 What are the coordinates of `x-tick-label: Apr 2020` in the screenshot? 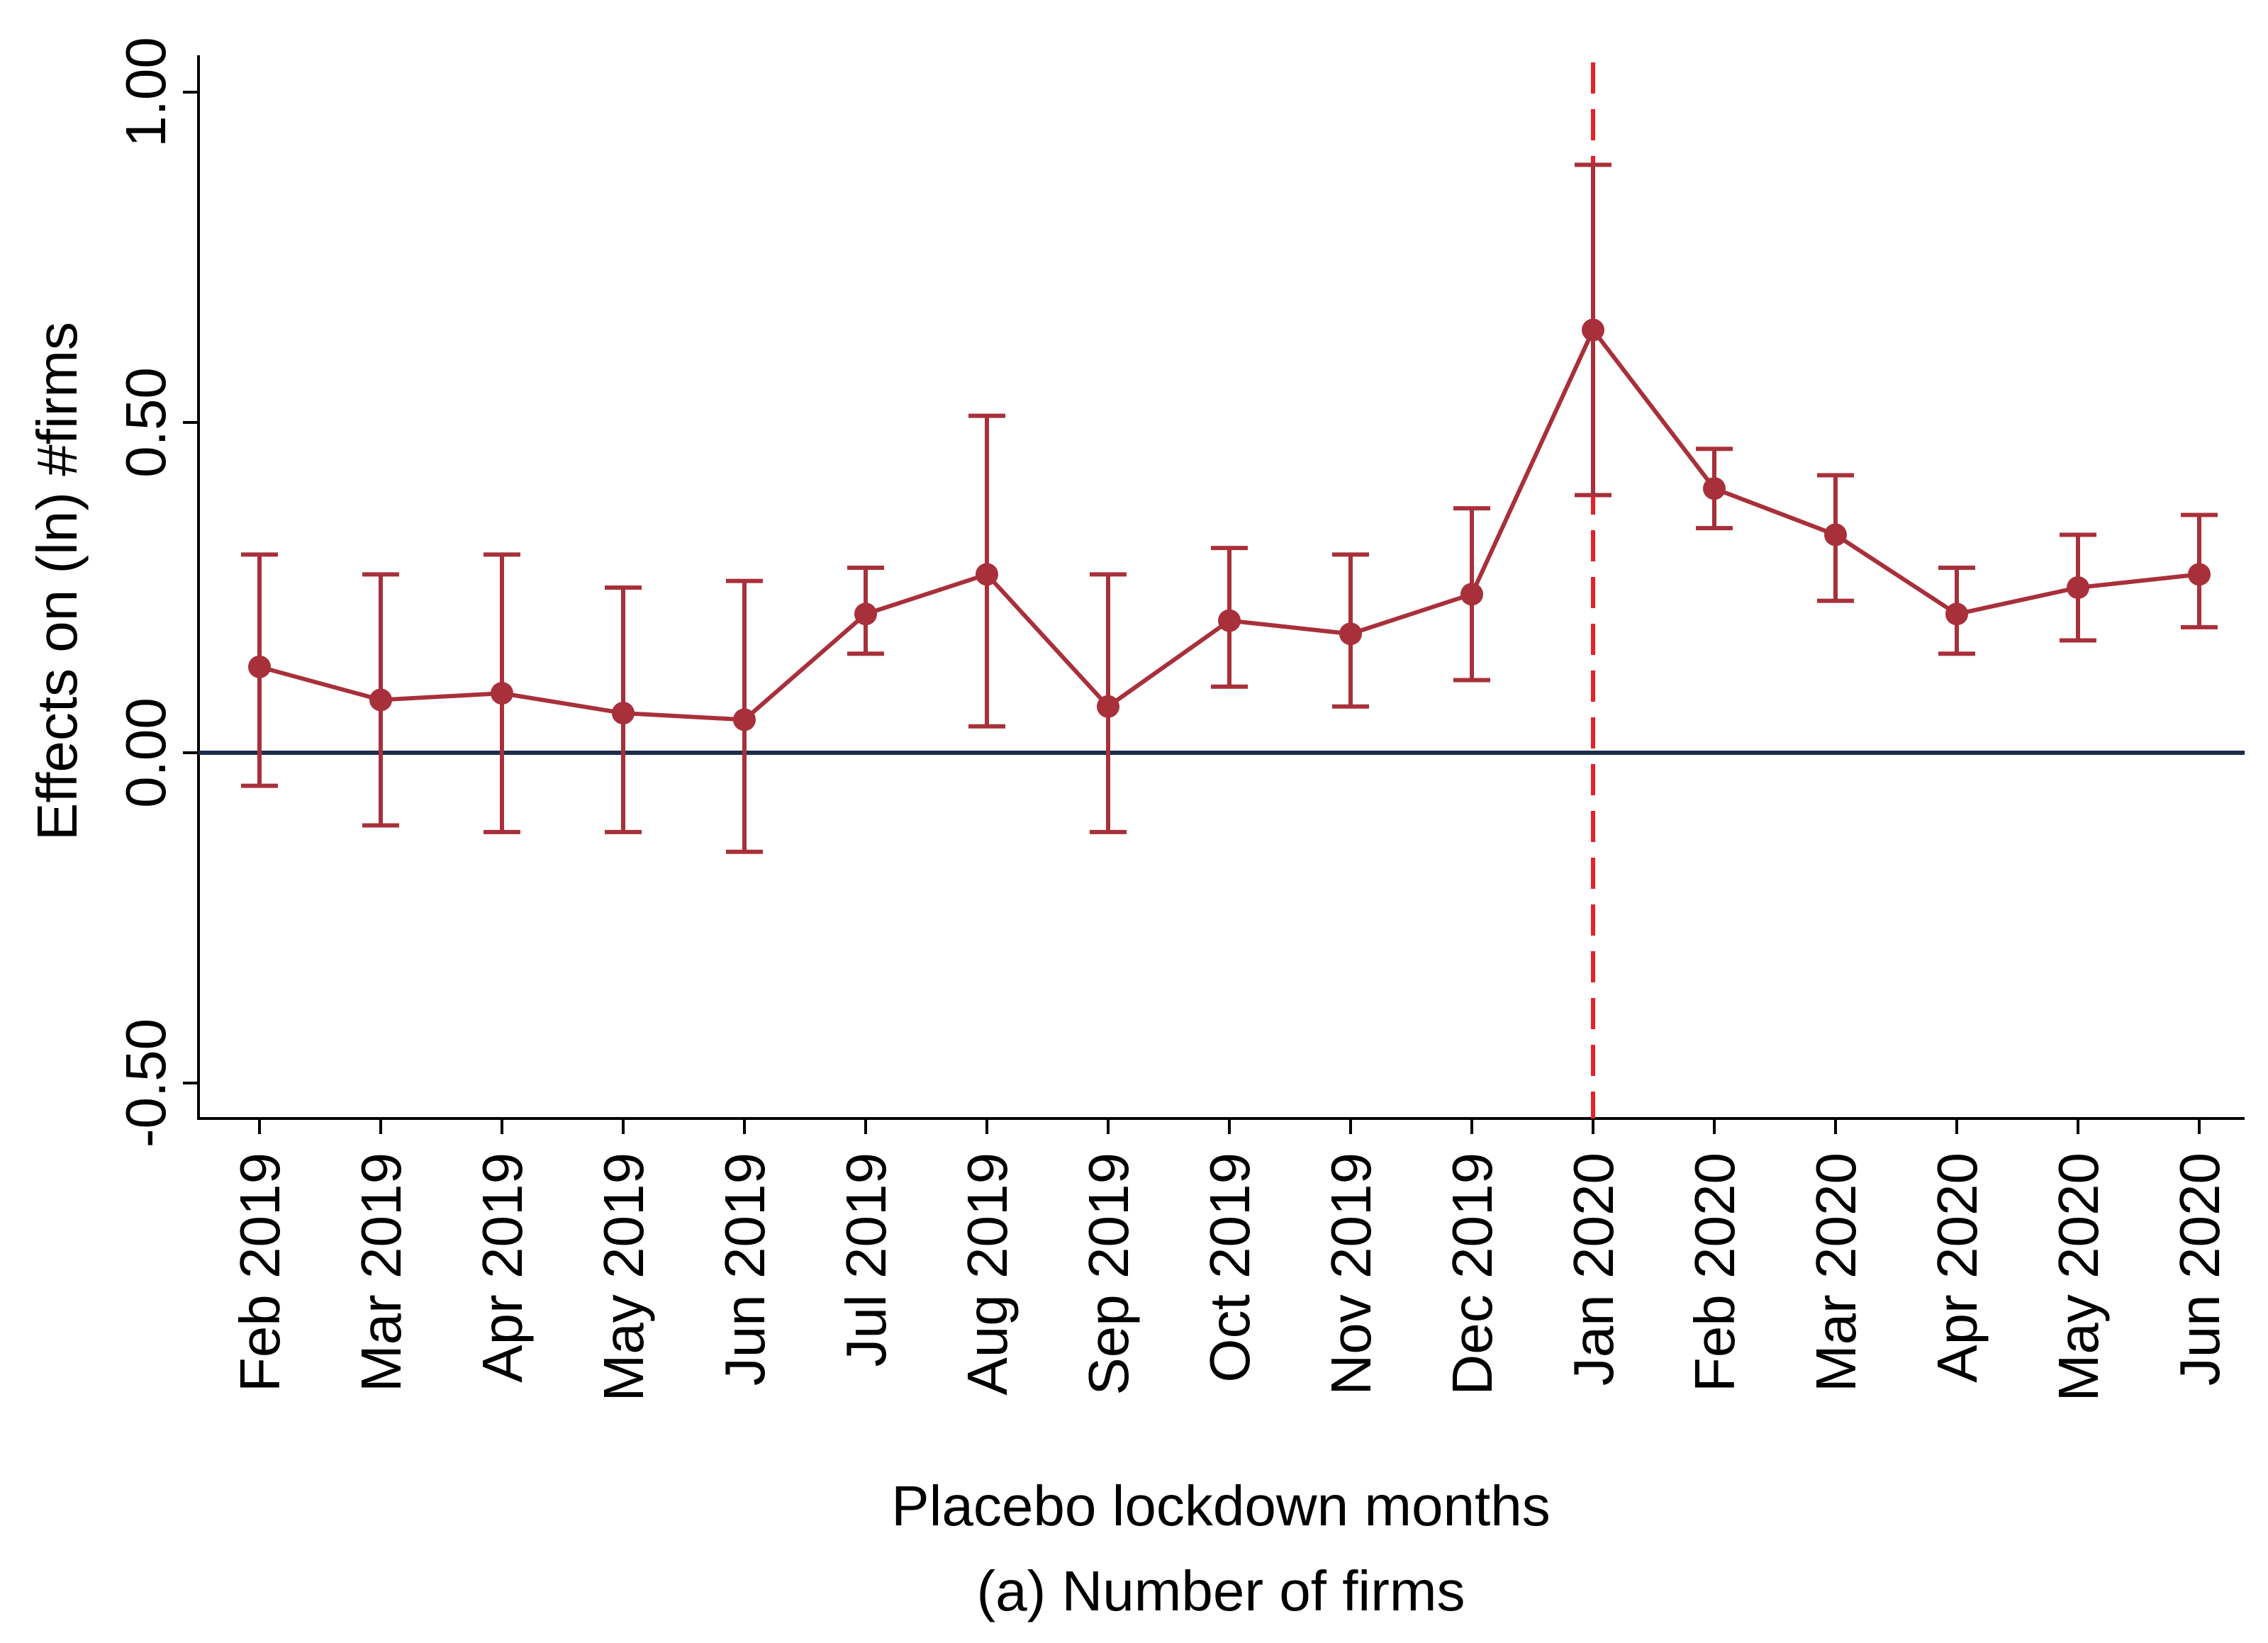 It's located at (1957, 1268).